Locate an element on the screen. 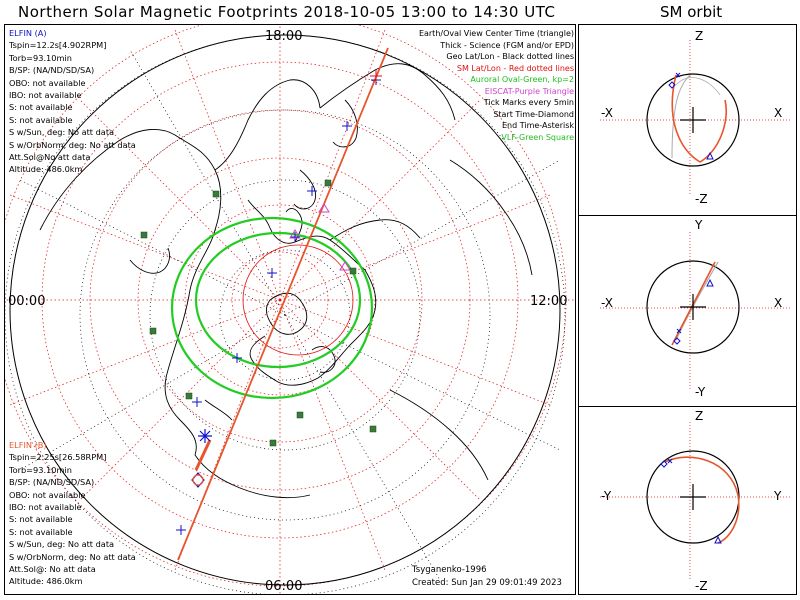  mlt-label-right: 12:00 is located at coordinates (548, 301).